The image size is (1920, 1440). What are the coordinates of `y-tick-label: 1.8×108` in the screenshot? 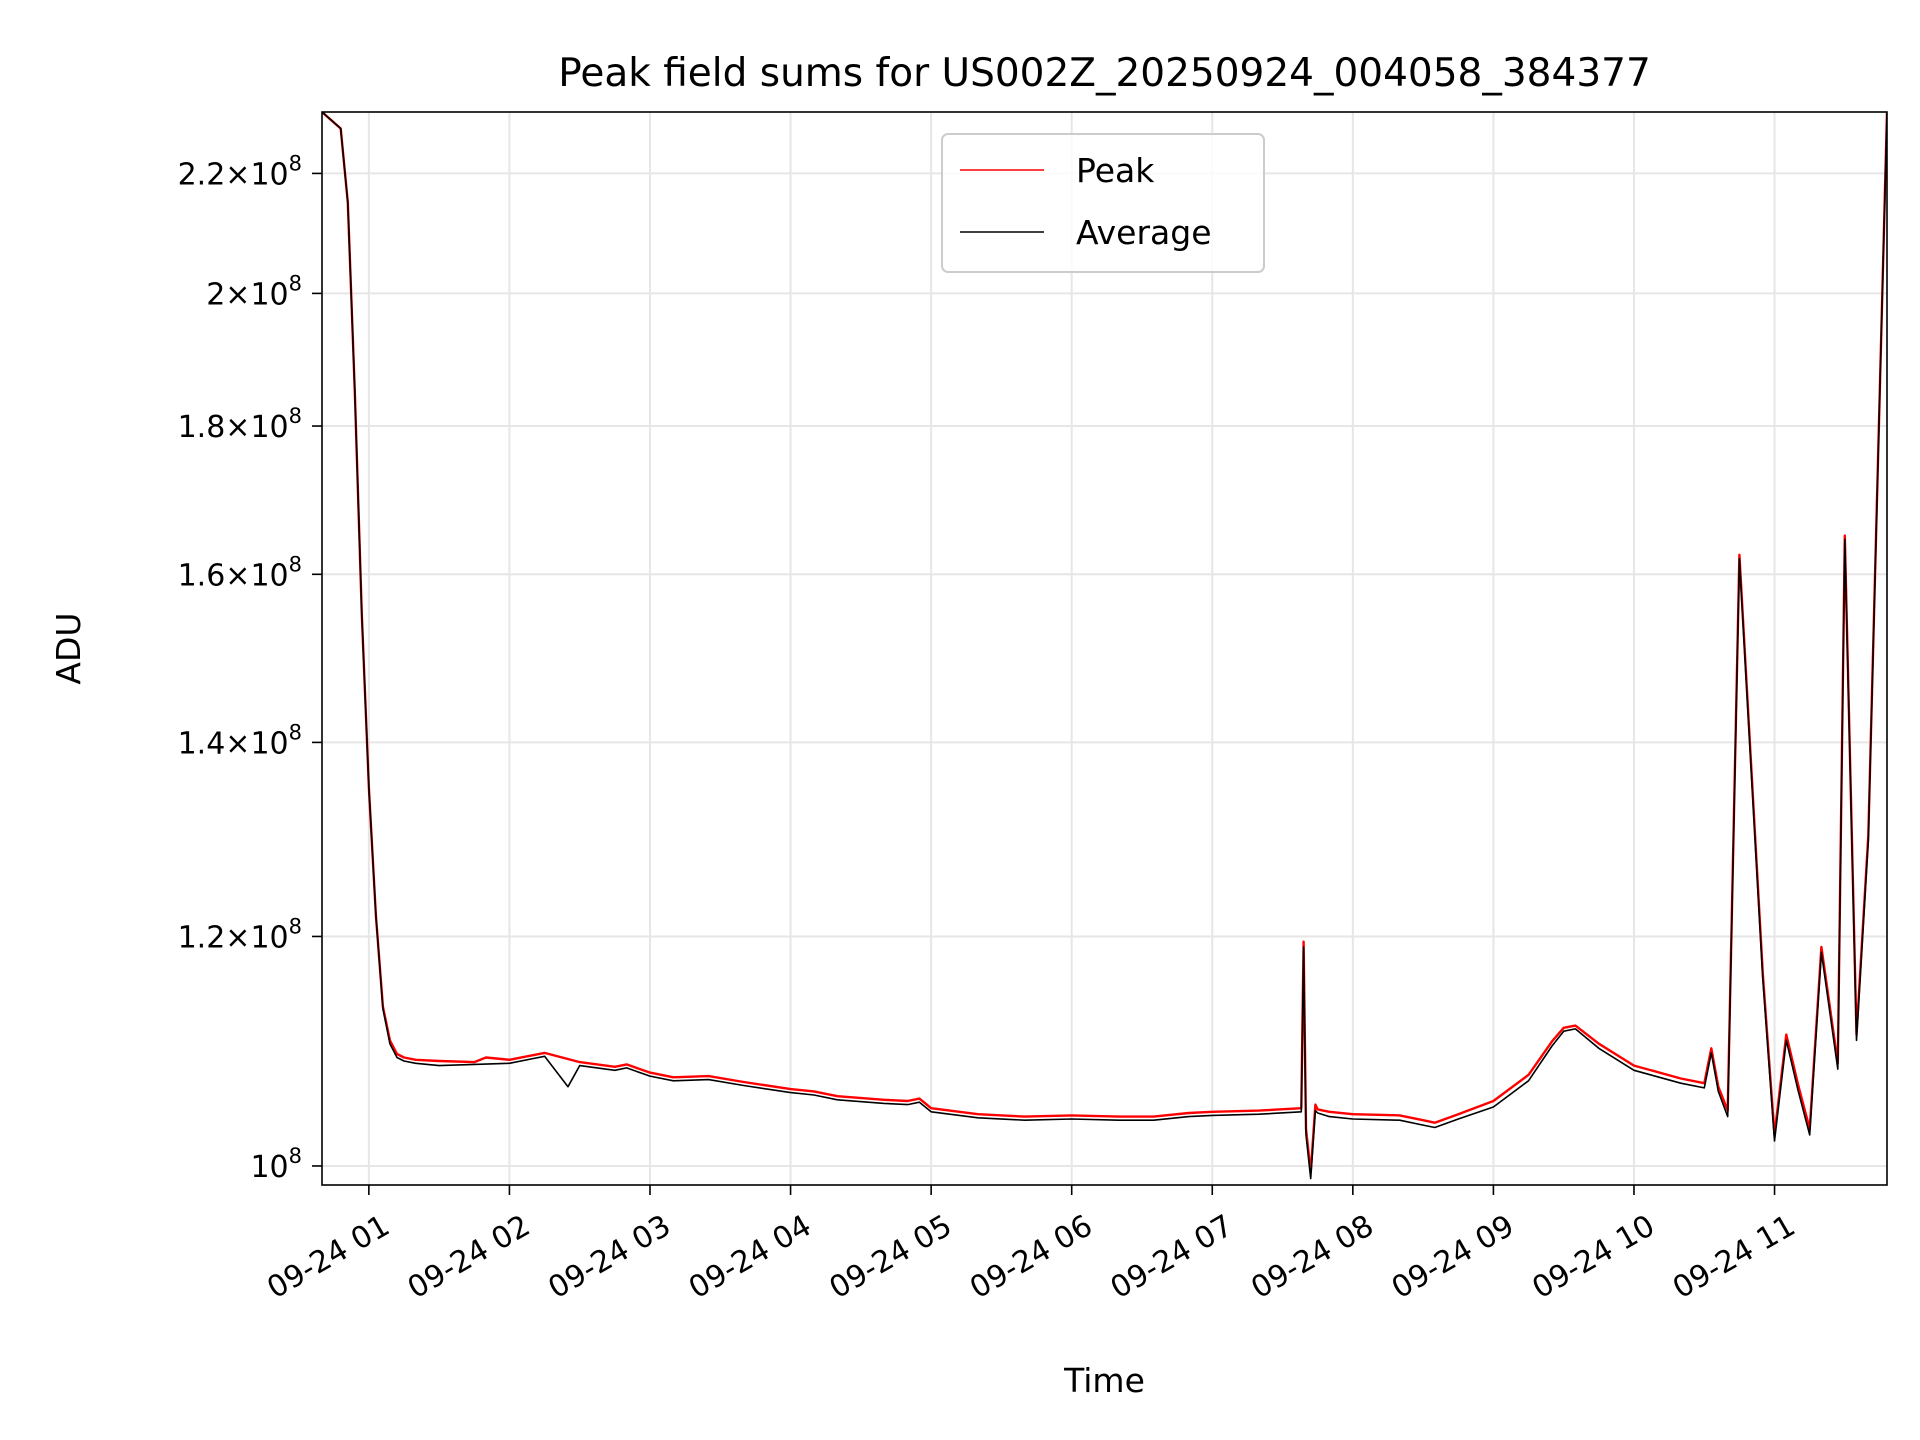 It's located at (240, 424).